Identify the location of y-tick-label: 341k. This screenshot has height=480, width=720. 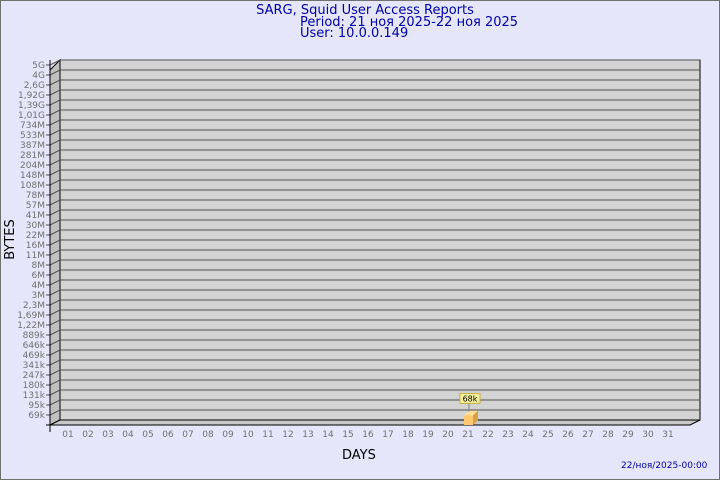
(34, 366).